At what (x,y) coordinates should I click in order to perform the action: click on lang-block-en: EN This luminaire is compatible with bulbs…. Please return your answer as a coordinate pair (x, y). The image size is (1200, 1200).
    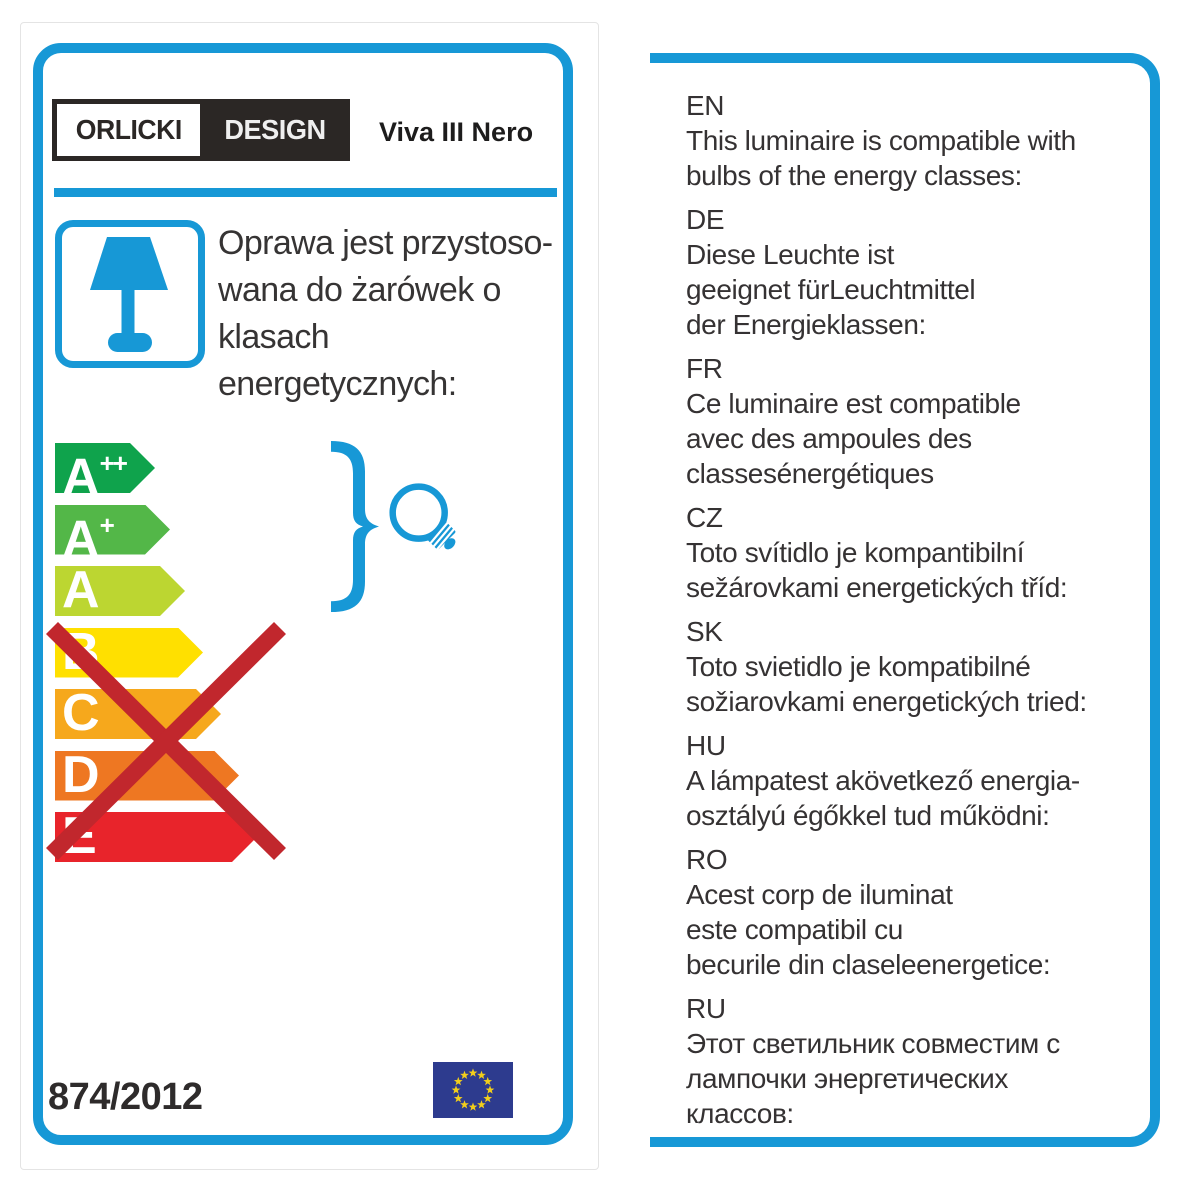
    Looking at the image, I should click on (916, 140).